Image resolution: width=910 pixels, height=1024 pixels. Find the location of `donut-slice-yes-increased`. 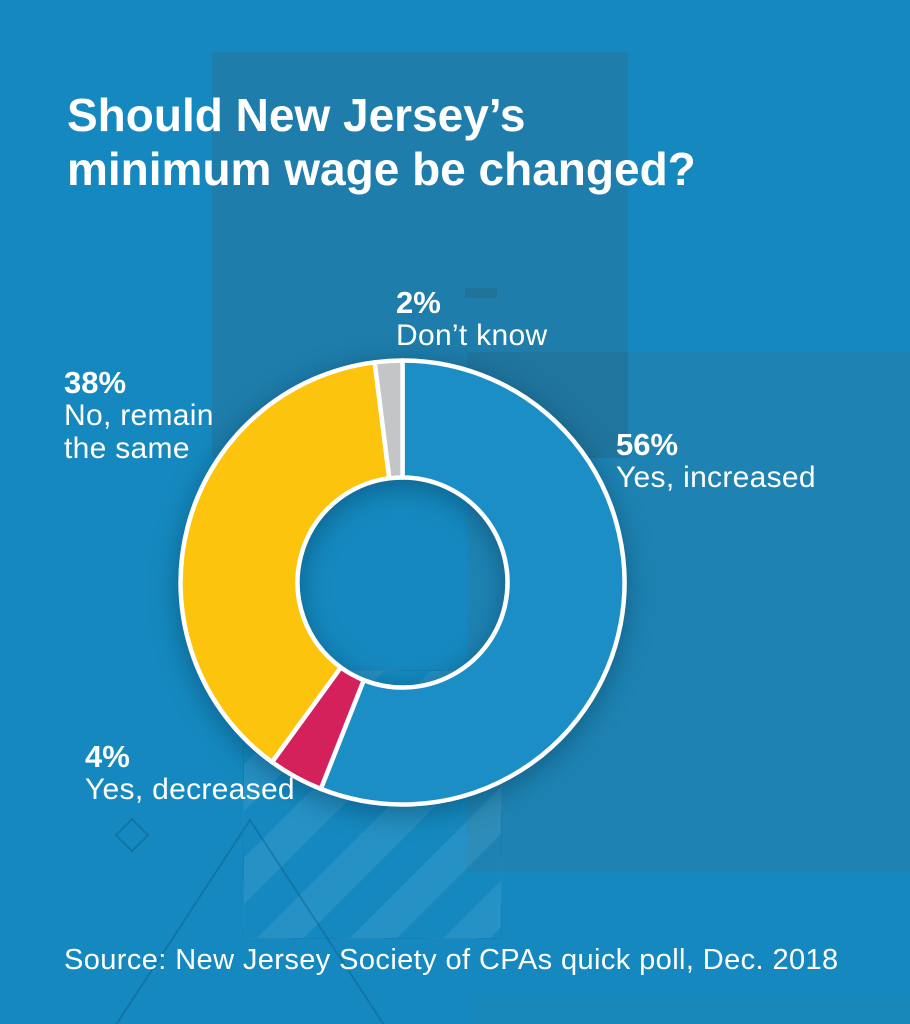

donut-slice-yes-increased is located at coordinates (472, 582).